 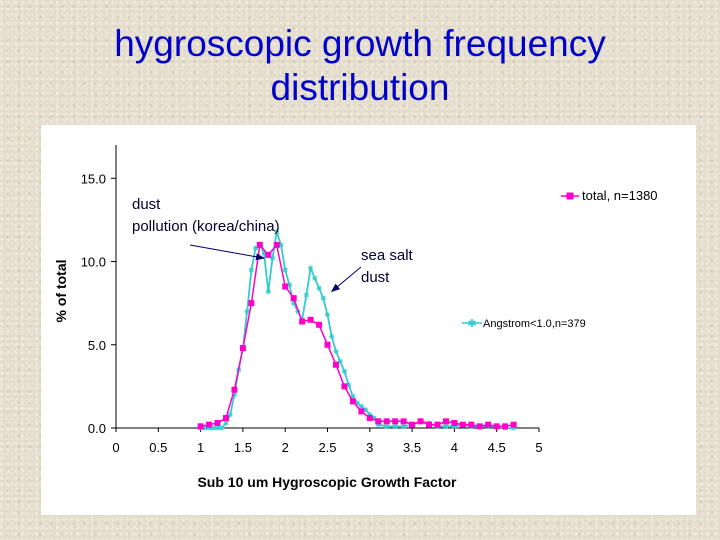 What do you see at coordinates (227, 252) in the screenshot?
I see `annotation-1-arrow` at bounding box center [227, 252].